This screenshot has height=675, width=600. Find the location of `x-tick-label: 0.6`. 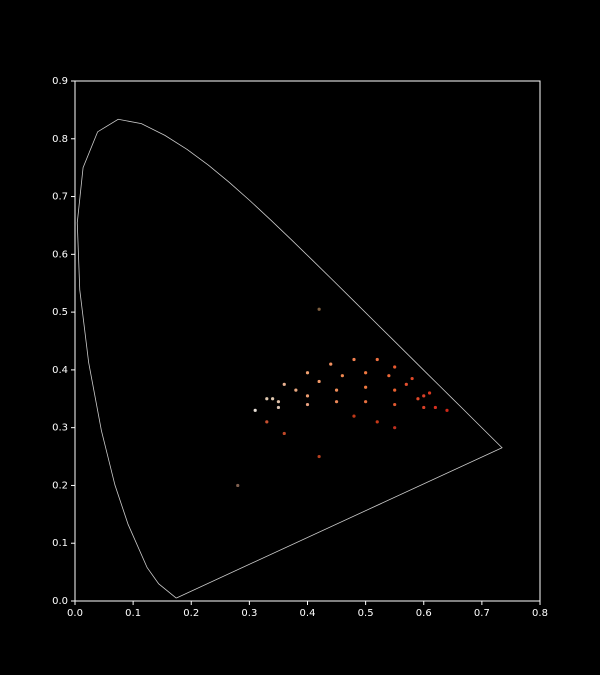

x-tick-label: 0.6 is located at coordinates (424, 613).